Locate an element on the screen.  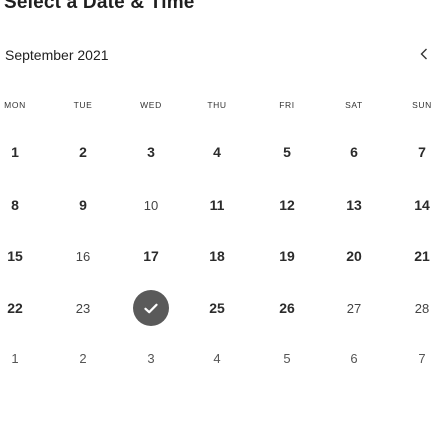
calendar-day: 14 is located at coordinates (420, 205).